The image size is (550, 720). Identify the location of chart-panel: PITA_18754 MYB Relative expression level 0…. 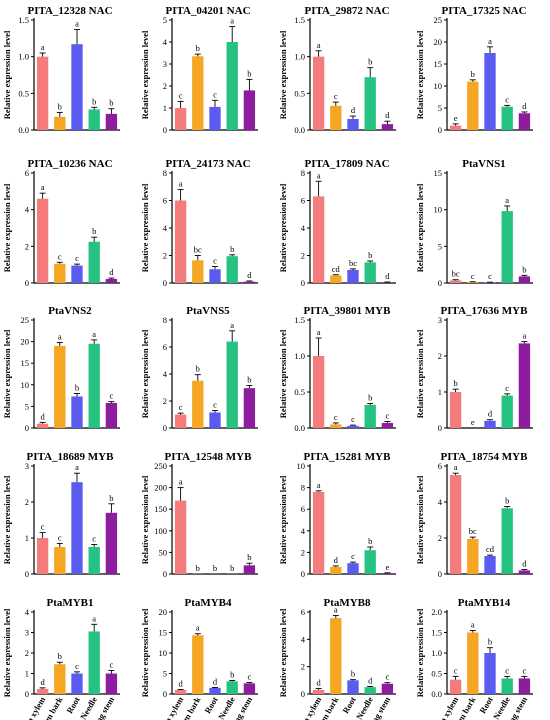
(474, 515).